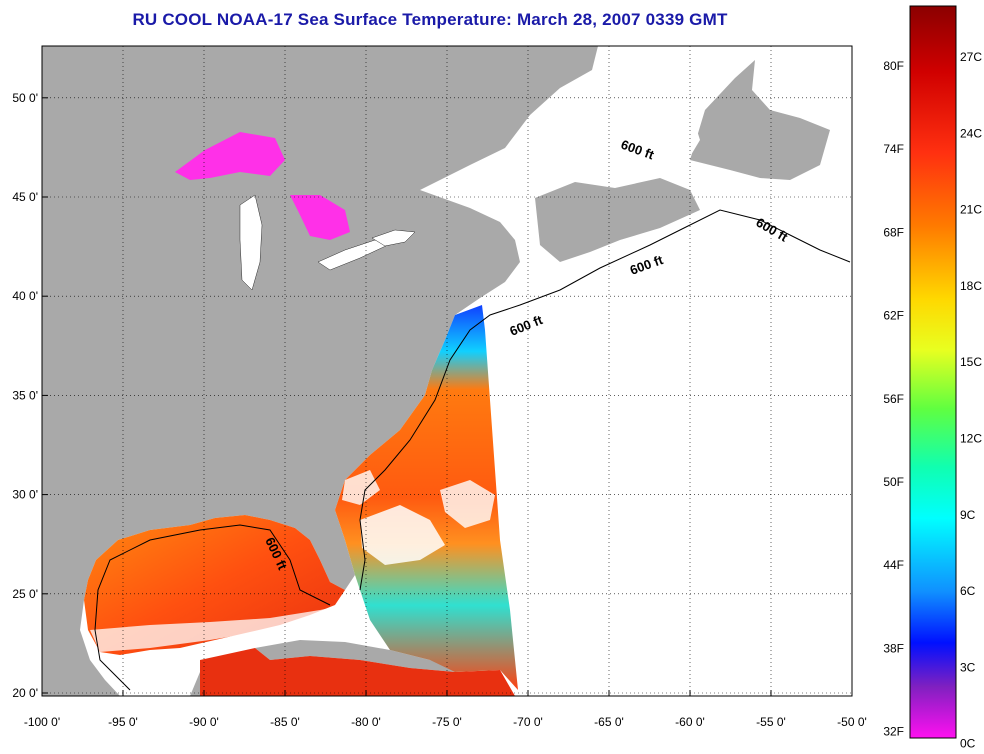 This screenshot has width=984, height=754. What do you see at coordinates (393, 238) in the screenshot?
I see `lake-ontario` at bounding box center [393, 238].